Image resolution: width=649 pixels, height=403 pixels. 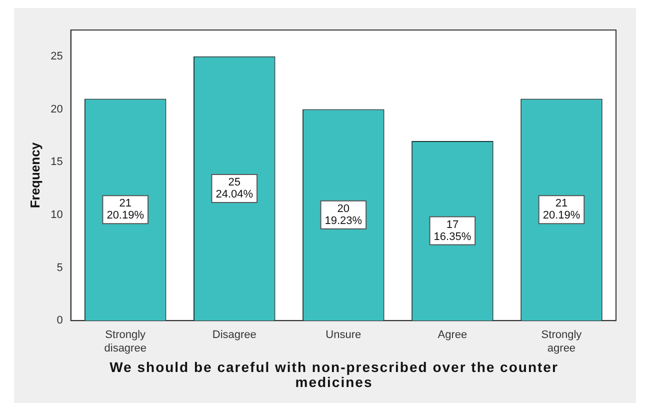 I want to click on data-label: 20 19.23%, so click(x=343, y=214).